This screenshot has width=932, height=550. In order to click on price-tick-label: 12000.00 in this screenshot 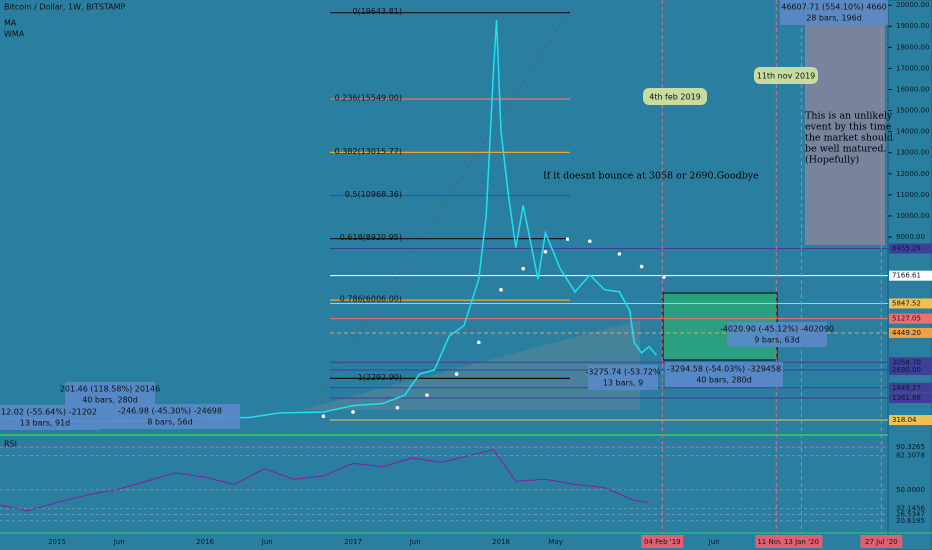, I will do `click(912, 174)`.